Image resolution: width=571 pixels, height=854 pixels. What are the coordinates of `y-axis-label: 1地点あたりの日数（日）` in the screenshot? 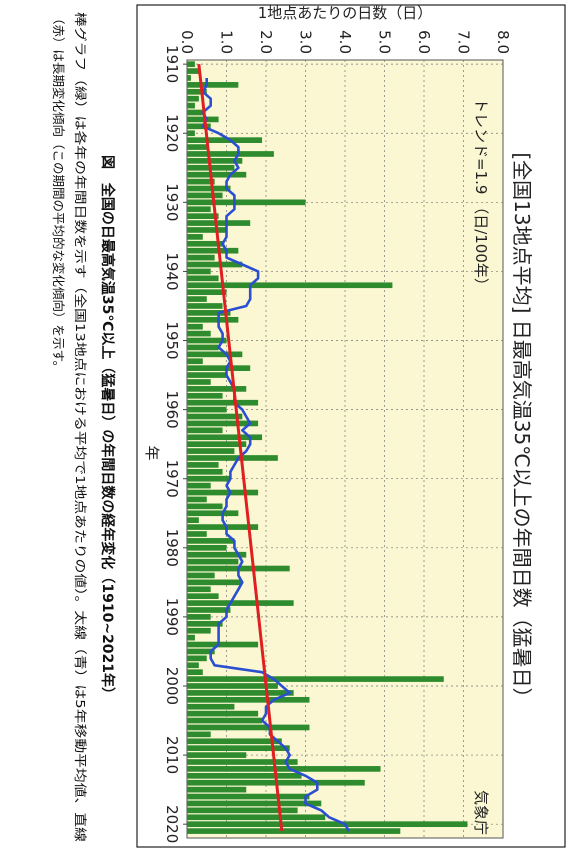 It's located at (345, 13).